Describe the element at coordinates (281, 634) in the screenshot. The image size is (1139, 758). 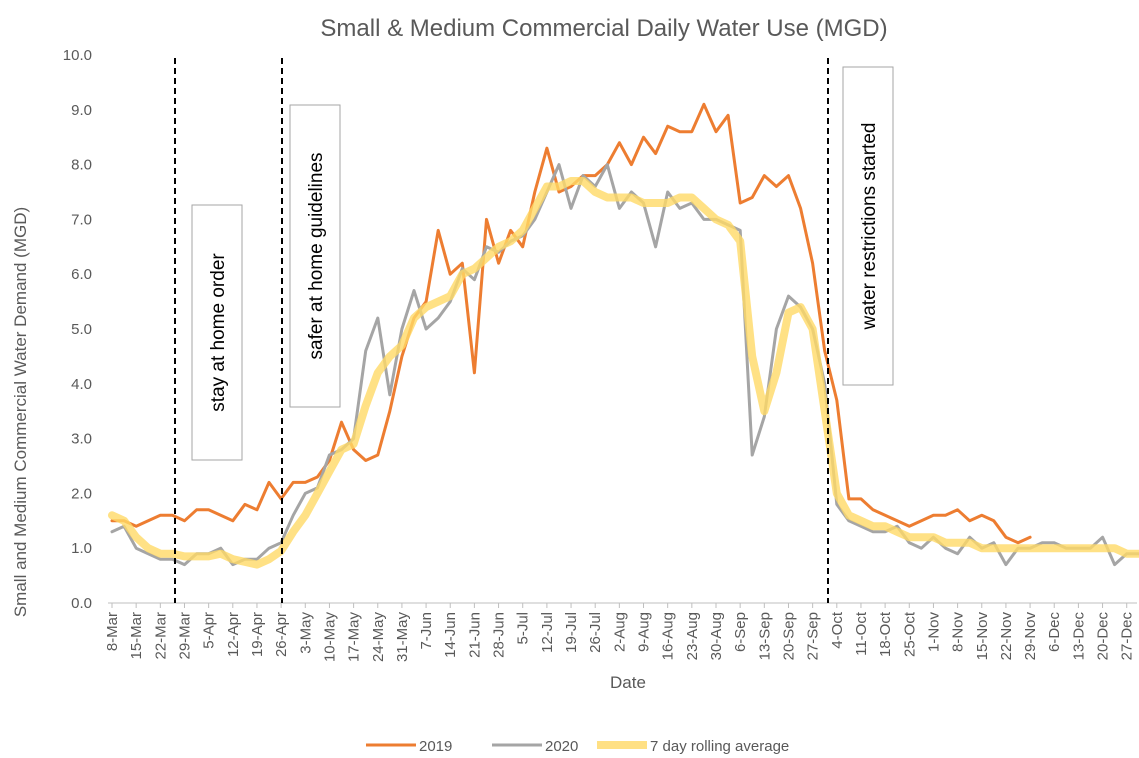
I see `x-tick-label: 26-Apr` at that location.